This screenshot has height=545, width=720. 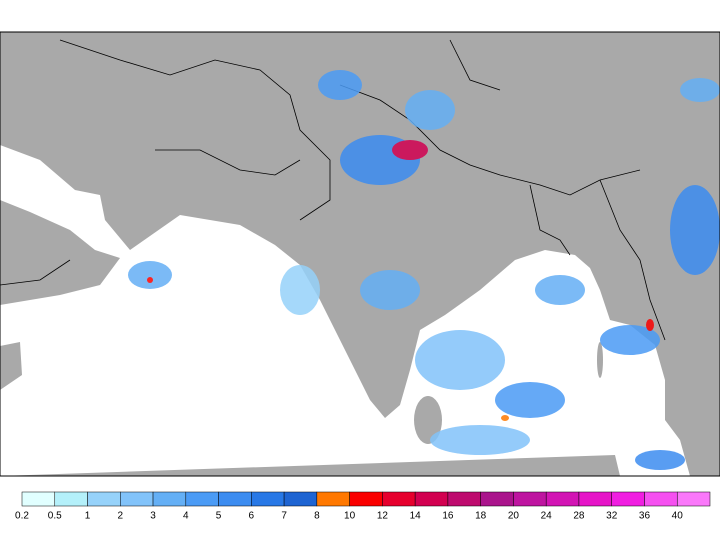 I want to click on peninsula-coast, so click(x=60, y=252).